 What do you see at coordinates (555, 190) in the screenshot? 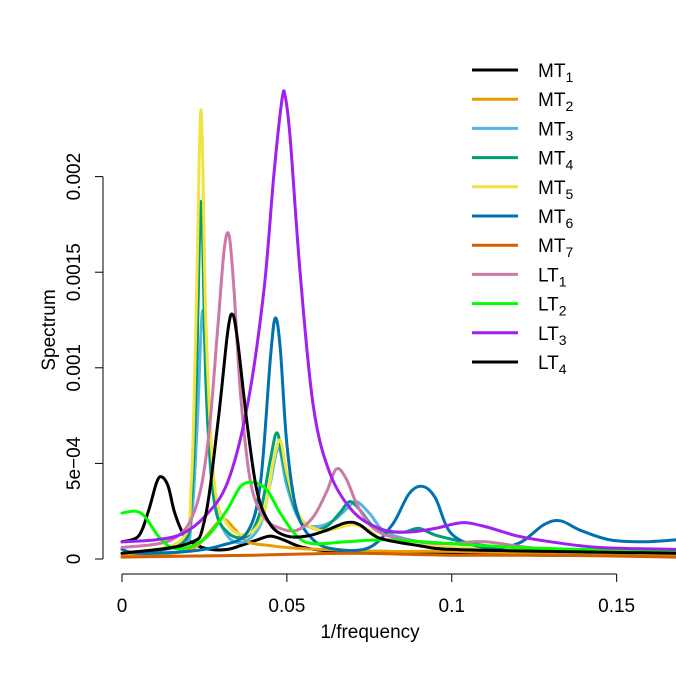
I see `legend-label: MT5` at bounding box center [555, 190].